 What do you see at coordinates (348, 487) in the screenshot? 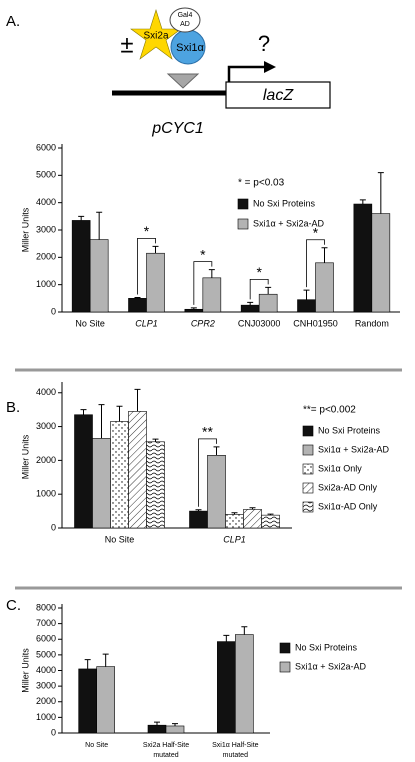
I see `legend-label: Sxi2a-AD Only` at bounding box center [348, 487].